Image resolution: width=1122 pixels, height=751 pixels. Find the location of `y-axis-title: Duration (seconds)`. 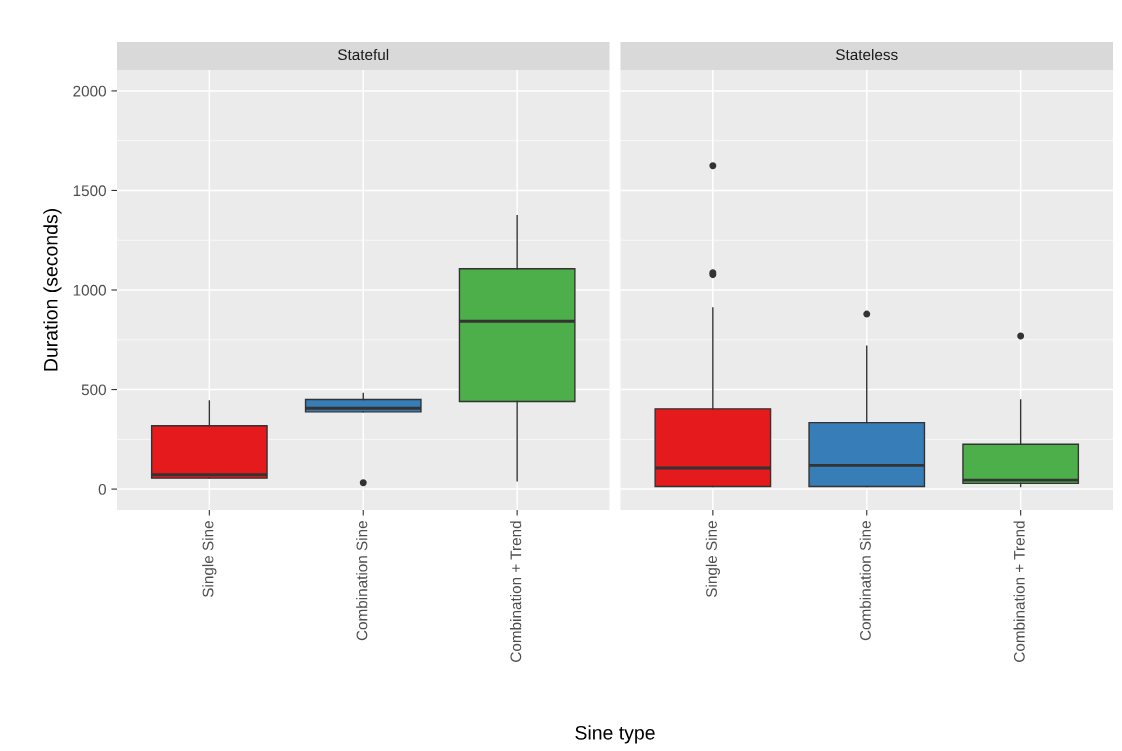

y-axis-title: Duration (seconds) is located at coordinates (52, 290).